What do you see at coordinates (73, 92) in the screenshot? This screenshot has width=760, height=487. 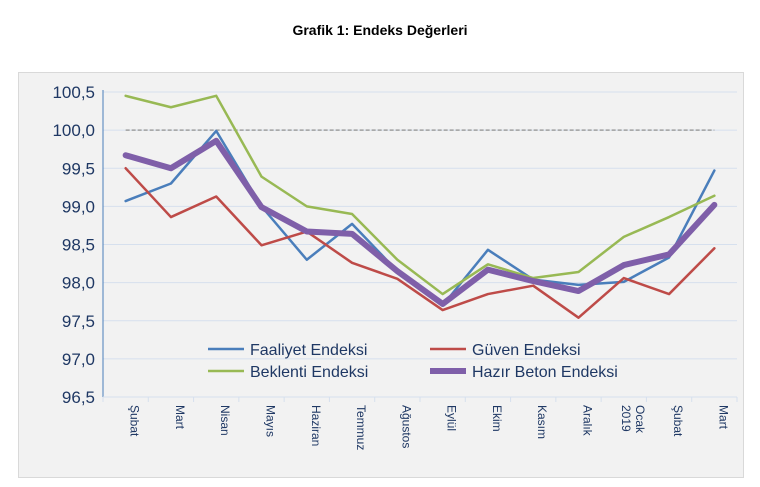 I see `y-tick-label: 100,5` at bounding box center [73, 92].